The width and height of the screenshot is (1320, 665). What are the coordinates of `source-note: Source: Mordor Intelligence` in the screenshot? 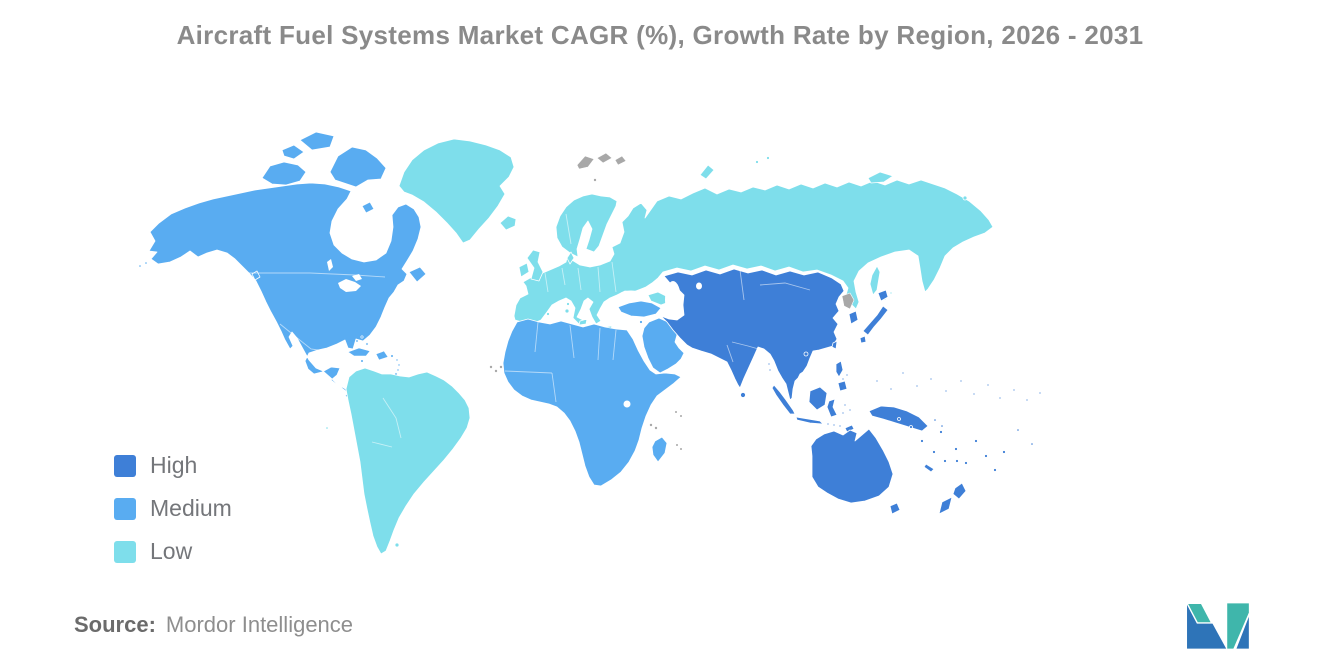 It's located at (213, 625).